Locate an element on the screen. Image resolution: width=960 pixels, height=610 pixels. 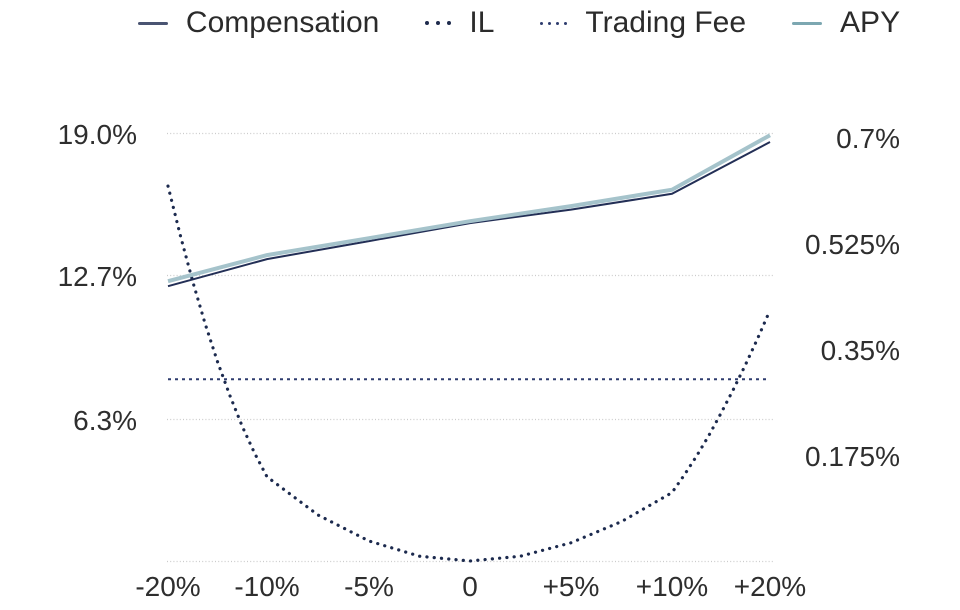
right-axis-tick-label: 0.175% is located at coordinates (852, 456).